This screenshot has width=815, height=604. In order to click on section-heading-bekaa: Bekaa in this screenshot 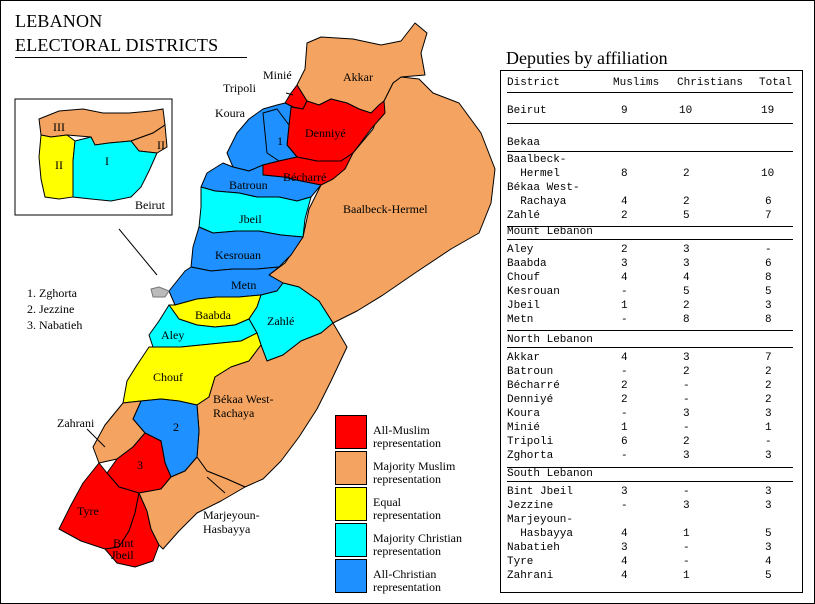, I will do `click(524, 143)`.